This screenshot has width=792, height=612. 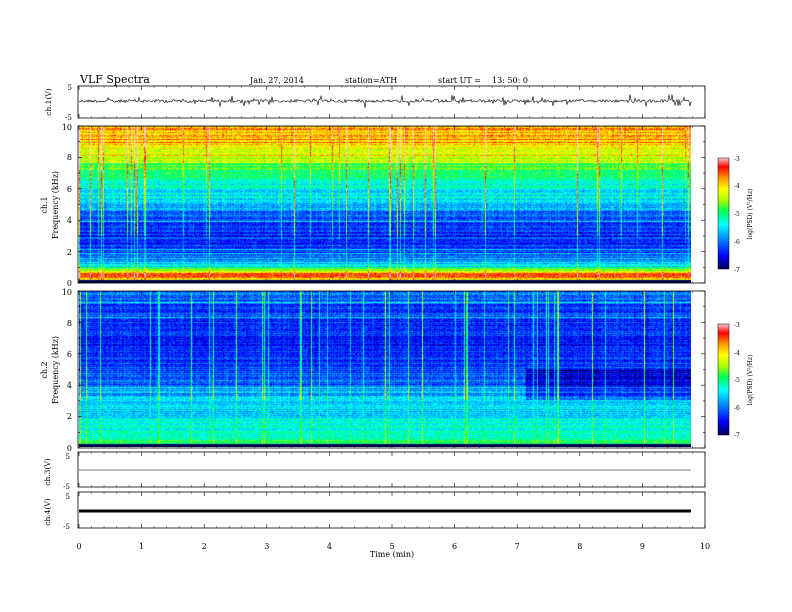 What do you see at coordinates (737, 186) in the screenshot?
I see `ch1-colorbar-tick-m4: -4` at bounding box center [737, 186].